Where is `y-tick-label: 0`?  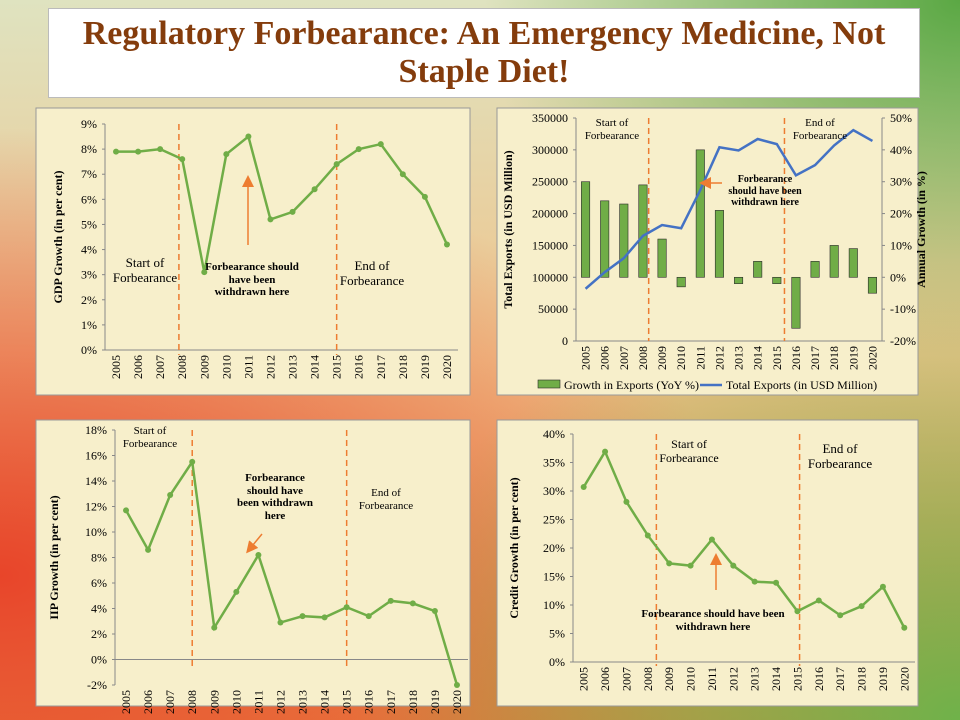
y-tick-label: 0 is located at coordinates (565, 341).